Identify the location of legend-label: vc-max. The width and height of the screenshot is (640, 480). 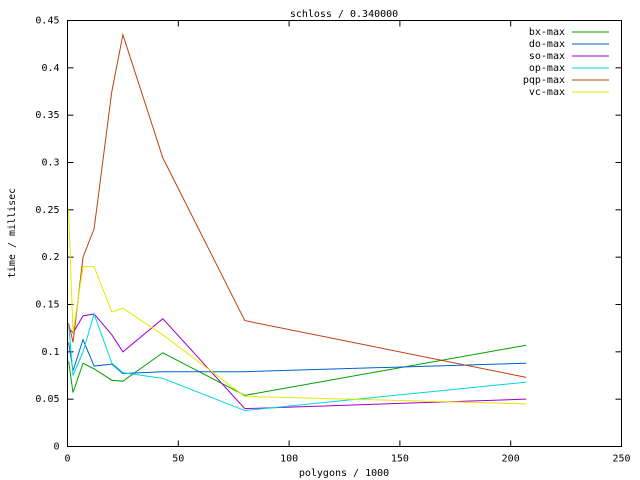
(547, 92).